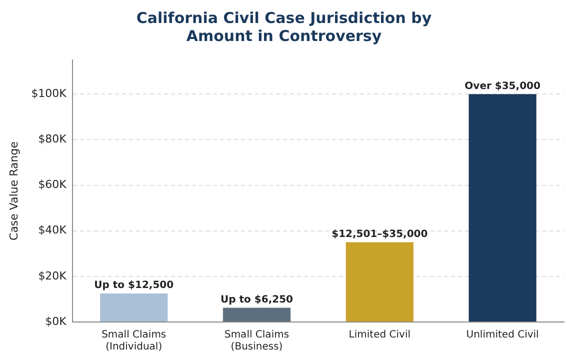 The image size is (576, 360). I want to click on y-axis-title: Case Value Range, so click(13, 190).